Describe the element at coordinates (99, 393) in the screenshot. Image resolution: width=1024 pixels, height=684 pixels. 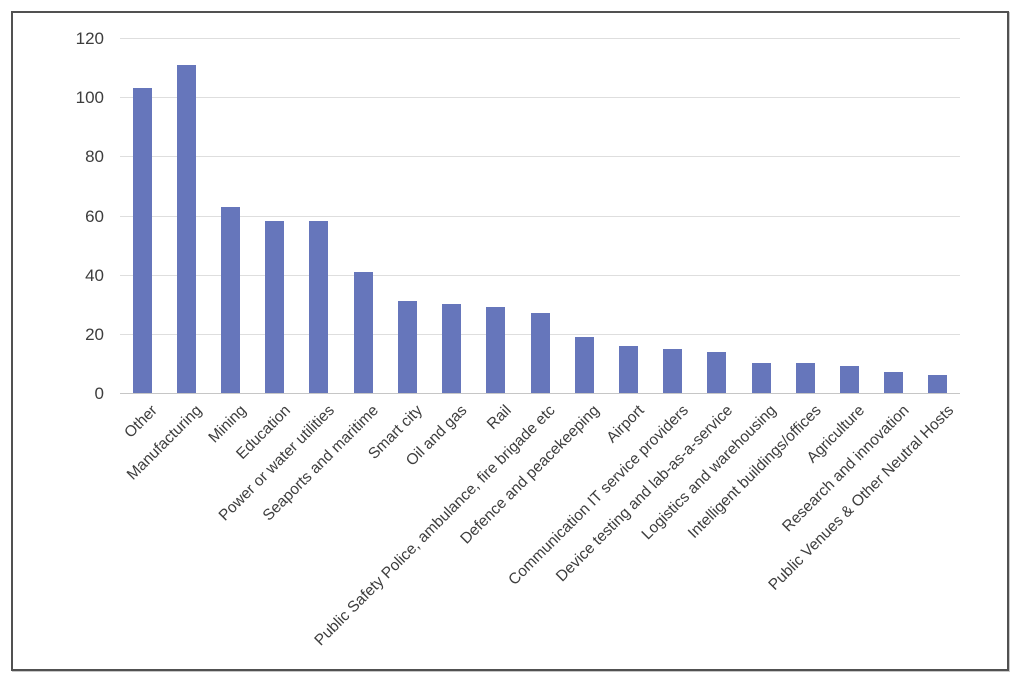
I see `y-axis-tick-label: 0` at that location.